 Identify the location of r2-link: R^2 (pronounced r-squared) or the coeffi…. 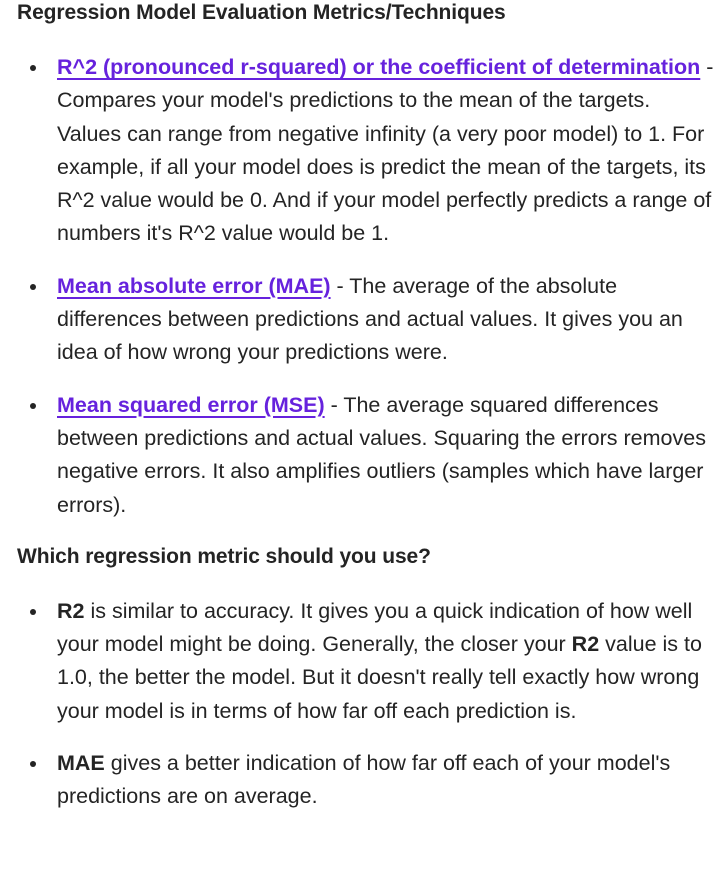
(379, 67).